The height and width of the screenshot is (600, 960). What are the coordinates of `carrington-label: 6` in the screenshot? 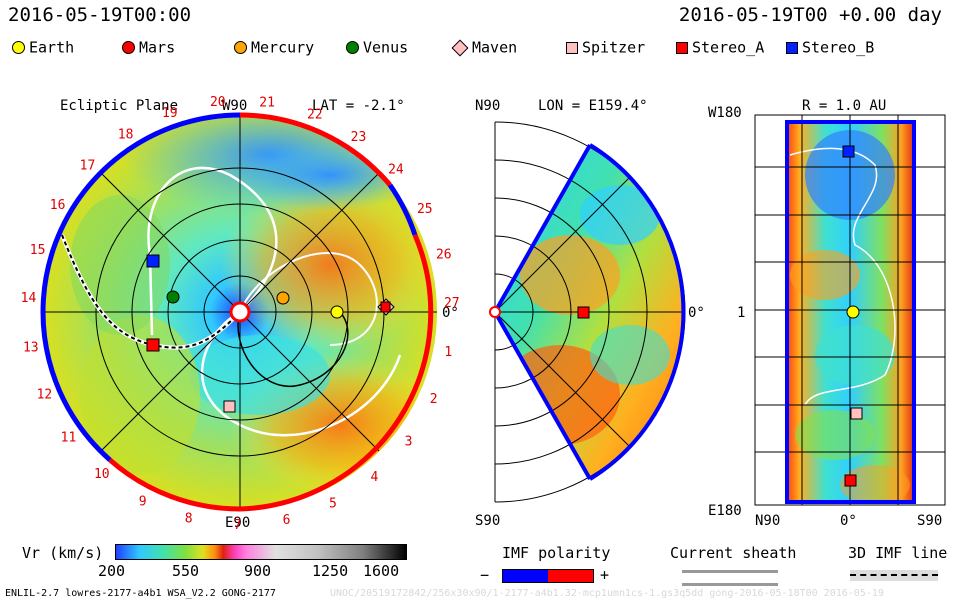 It's located at (287, 520).